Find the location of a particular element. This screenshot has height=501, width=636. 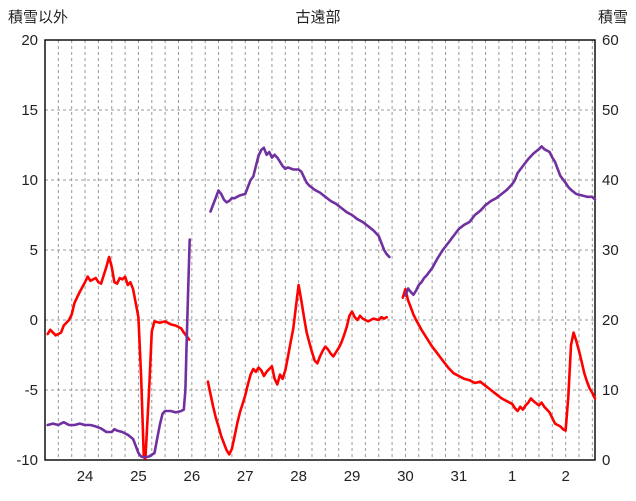

right-axis-tick-labels: 60 50 40 30 20 10 0 is located at coordinates (610, 250).